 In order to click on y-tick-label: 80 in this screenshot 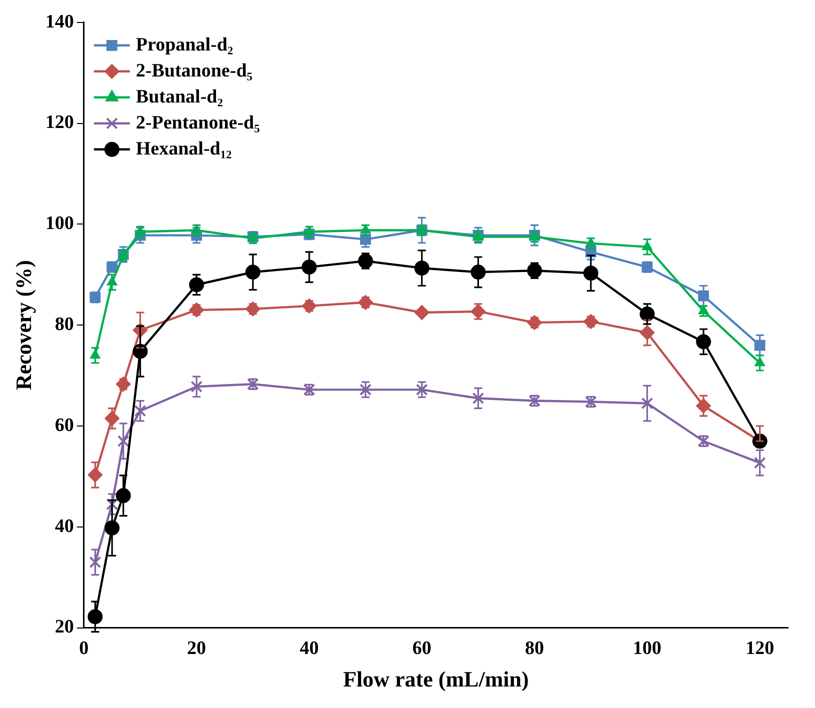, I will do `click(64, 325)`.